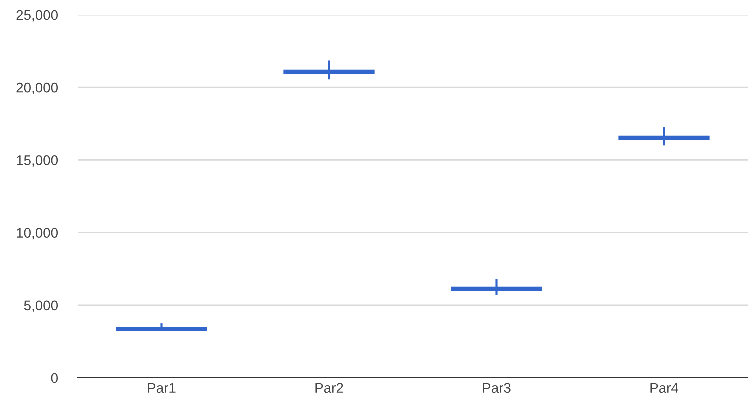  What do you see at coordinates (37, 234) in the screenshot?
I see `y-tick-label: 10,000` at bounding box center [37, 234].